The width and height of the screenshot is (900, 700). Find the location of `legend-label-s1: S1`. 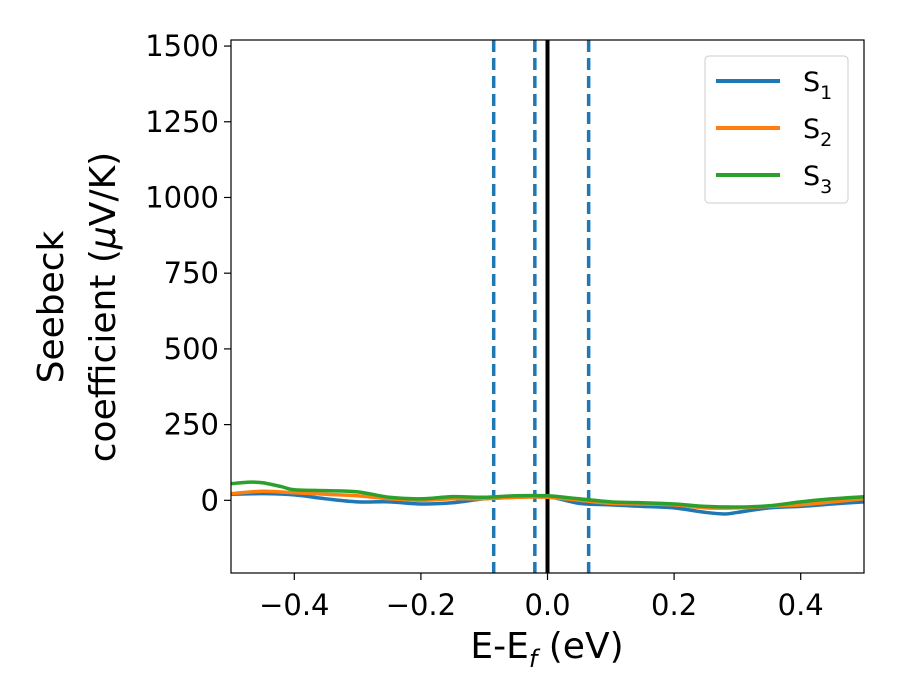

legend-label-s1: S1 is located at coordinates (817, 85).